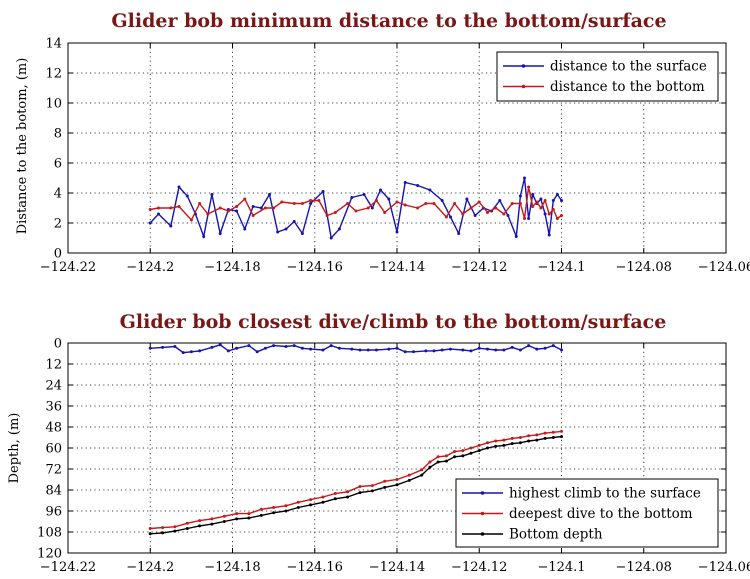  I want to click on bottom-x-tick-label: −124.16, so click(315, 567).